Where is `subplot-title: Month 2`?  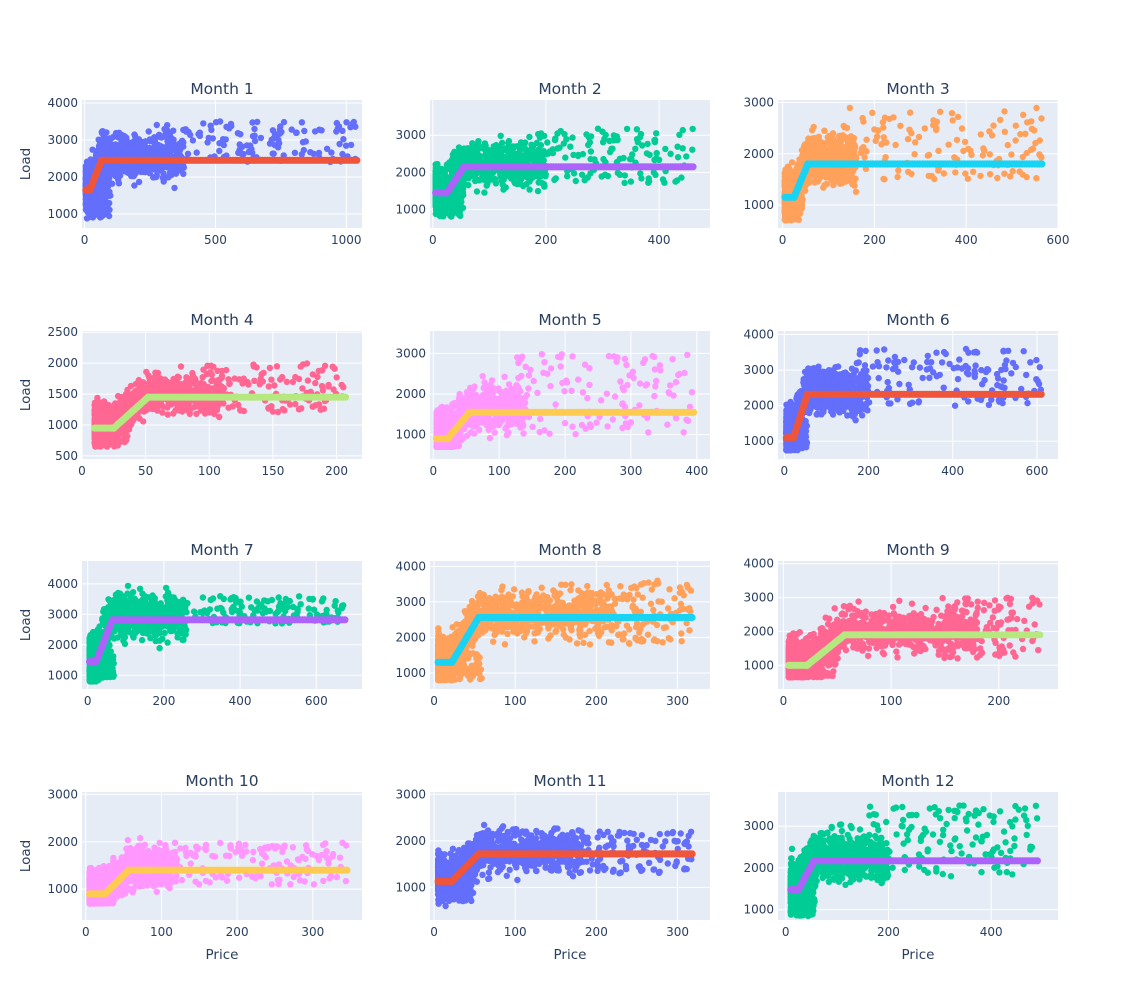
subplot-title: Month 2 is located at coordinates (569, 89).